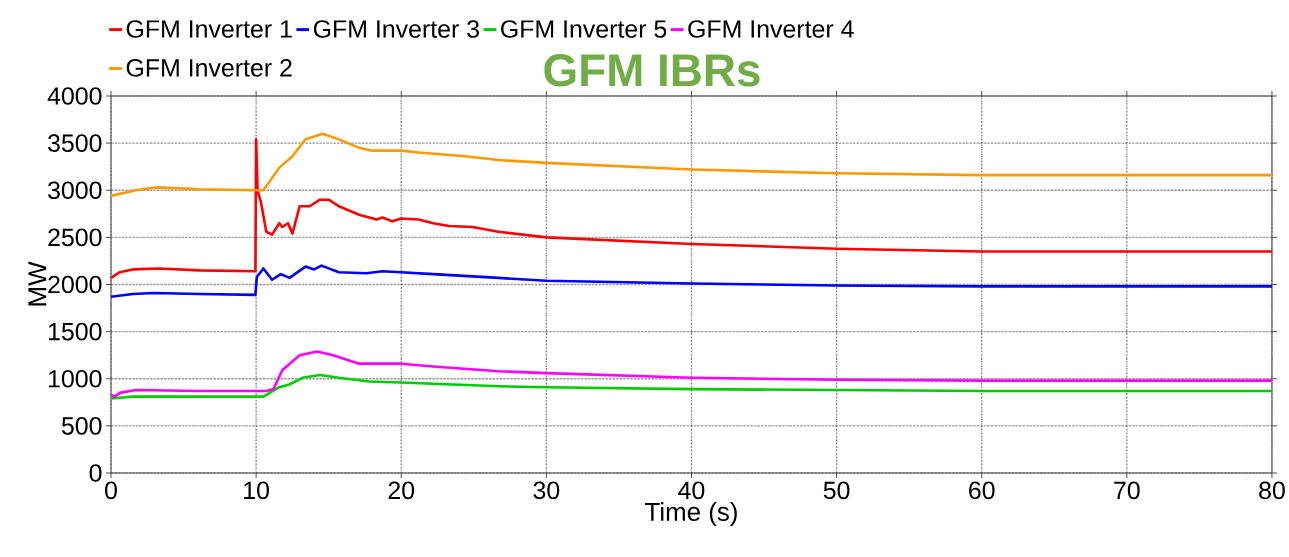 The image size is (1289, 557). Describe the element at coordinates (75, 331) in the screenshot. I see `y-tick-label: 1500` at that location.